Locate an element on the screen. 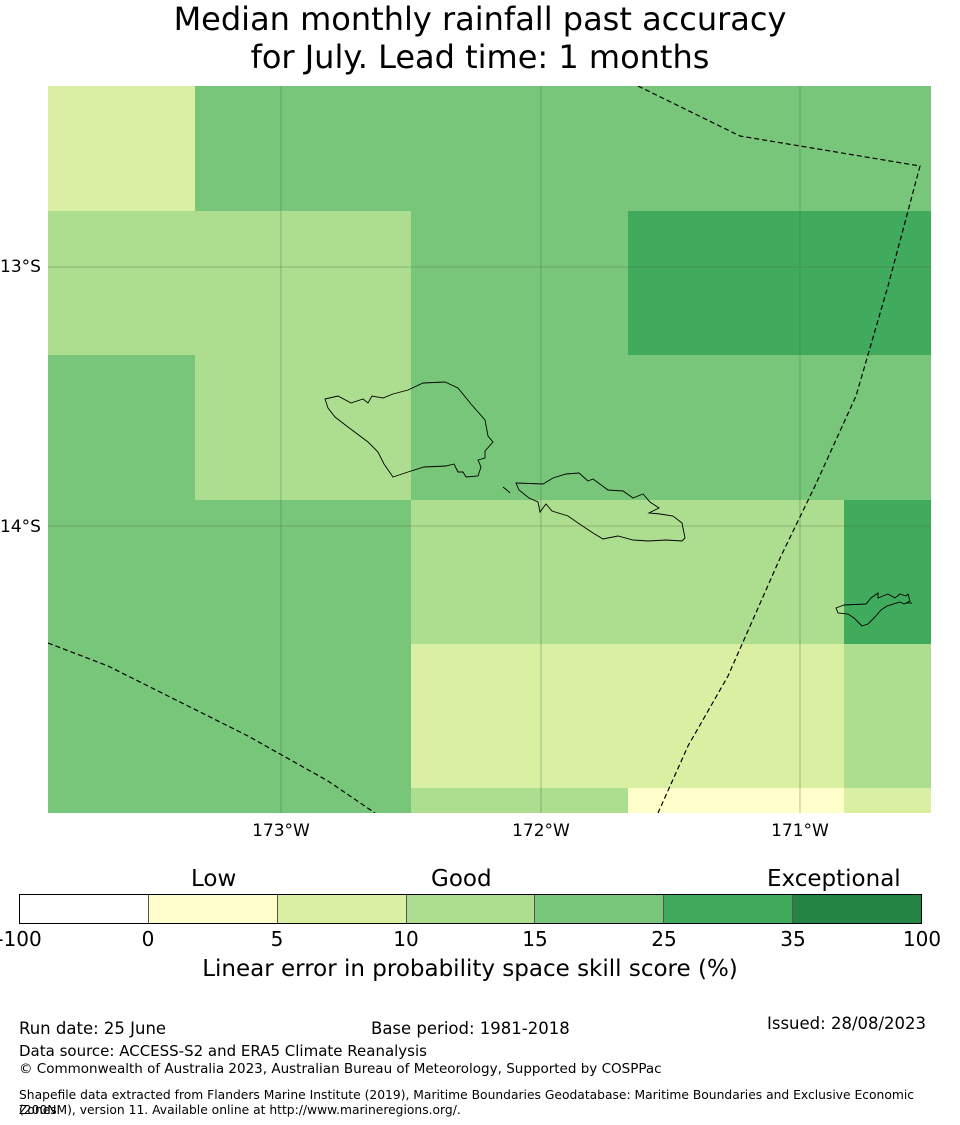 This screenshot has height=1125, width=960. title-line-1: Median monthly rainfall past accuracy is located at coordinates (480, 19).